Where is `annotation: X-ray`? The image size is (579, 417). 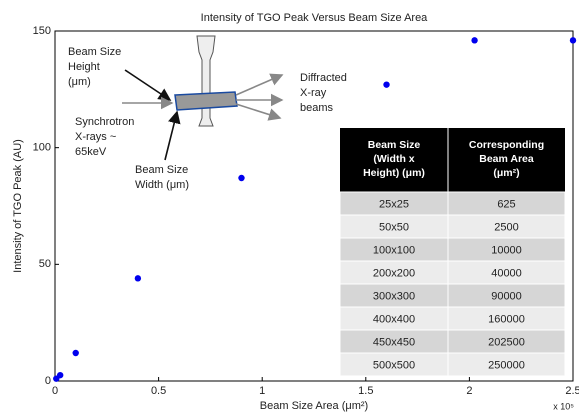
annotation: X-ray is located at coordinates (313, 93).